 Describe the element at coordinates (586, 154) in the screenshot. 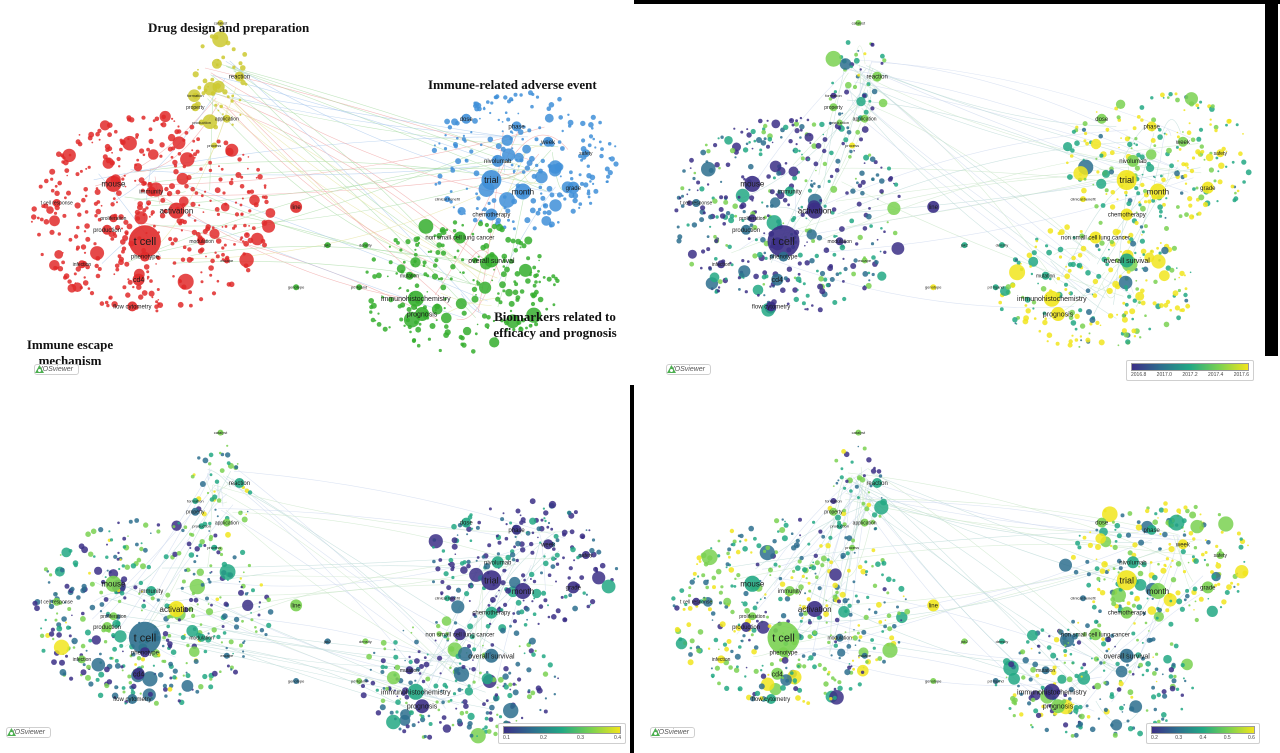

I see `keyword-label: safety` at that location.